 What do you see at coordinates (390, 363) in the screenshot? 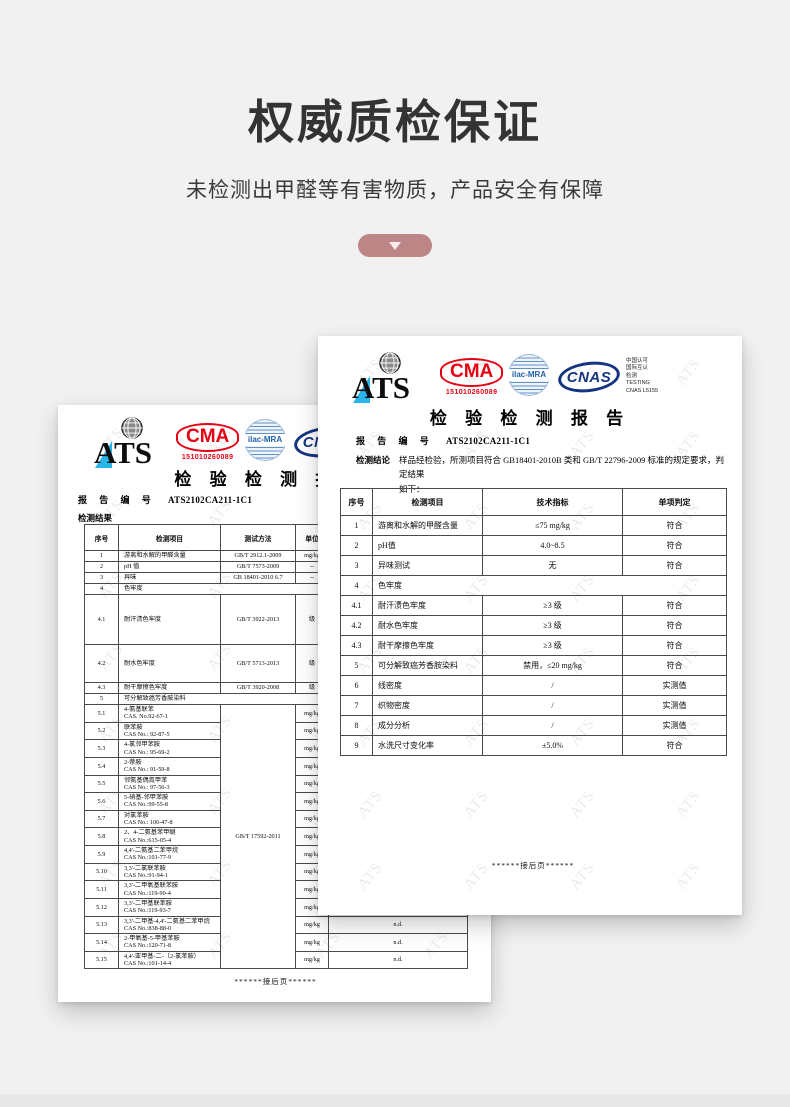
I see `globe-icon` at bounding box center [390, 363].